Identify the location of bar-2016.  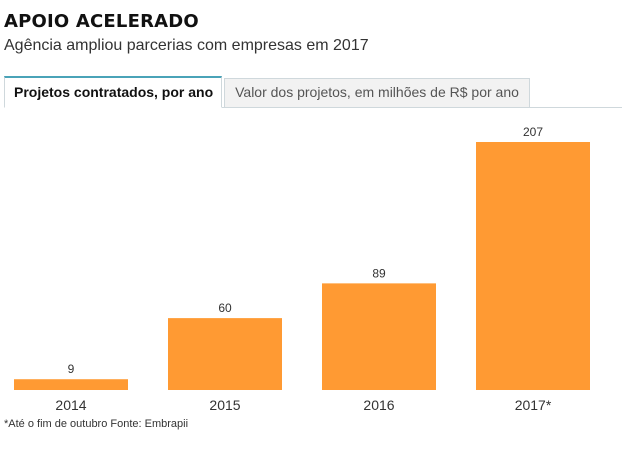
(379, 336).